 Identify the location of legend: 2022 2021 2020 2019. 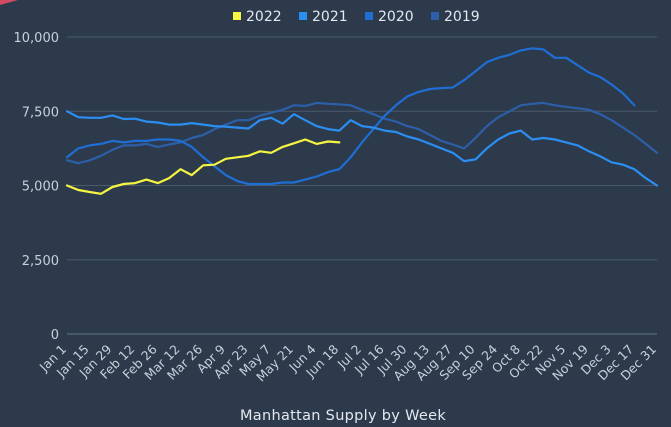
(356, 17).